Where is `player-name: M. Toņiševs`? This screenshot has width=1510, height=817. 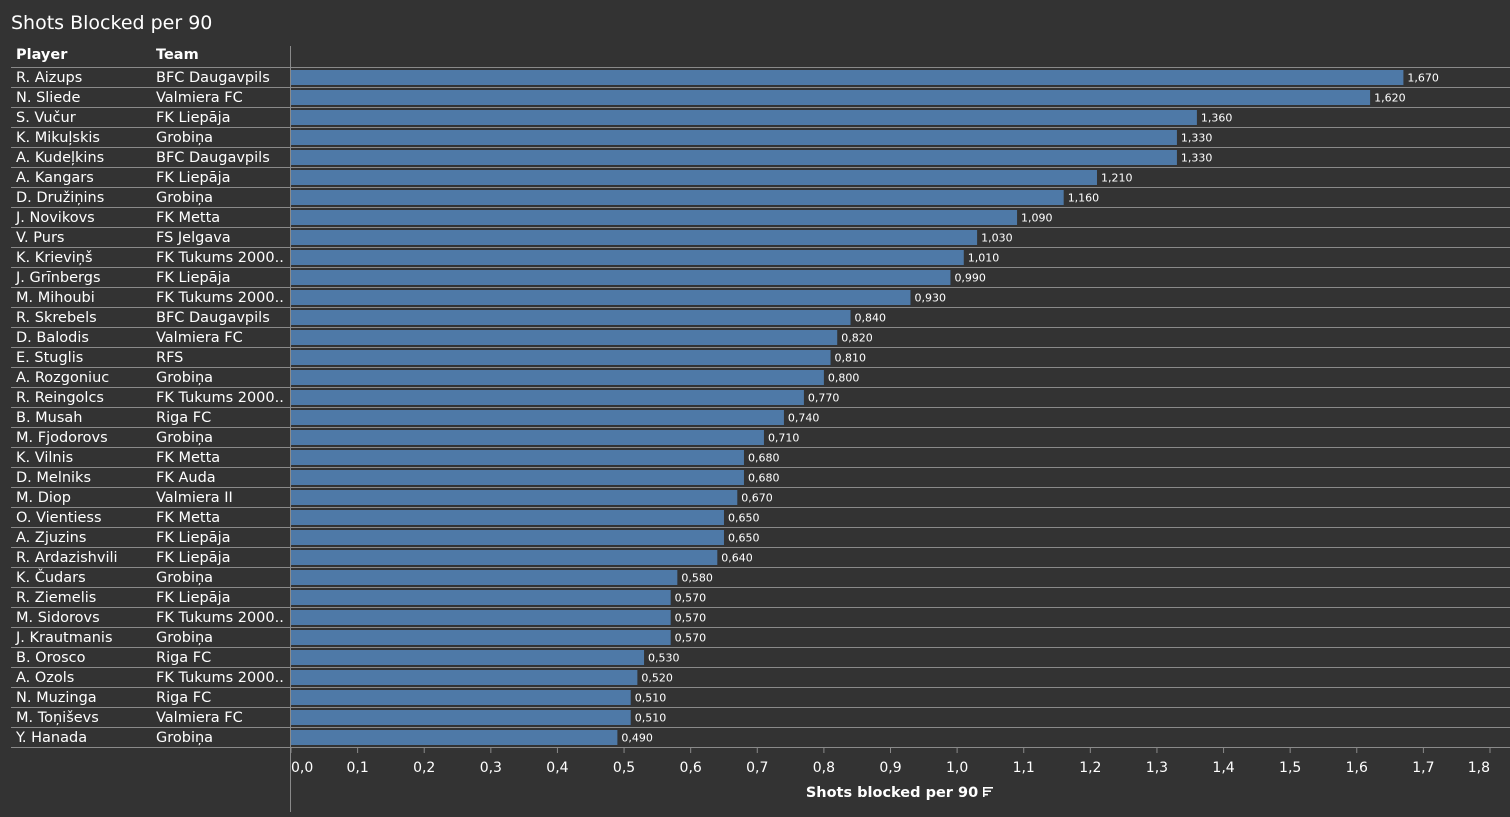
player-name: M. Toņiševs is located at coordinates (57, 718).